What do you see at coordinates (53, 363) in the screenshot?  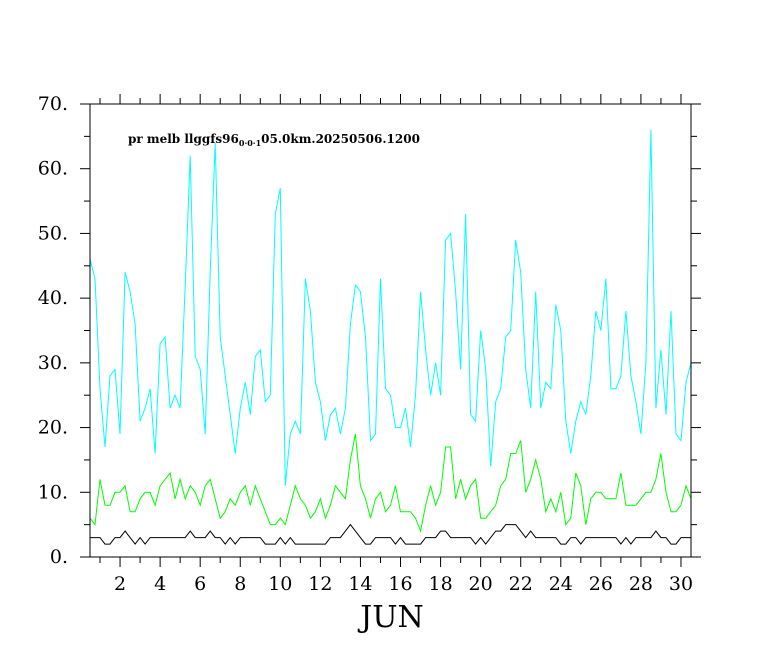 I see `y-tick-label: 30.` at bounding box center [53, 363].